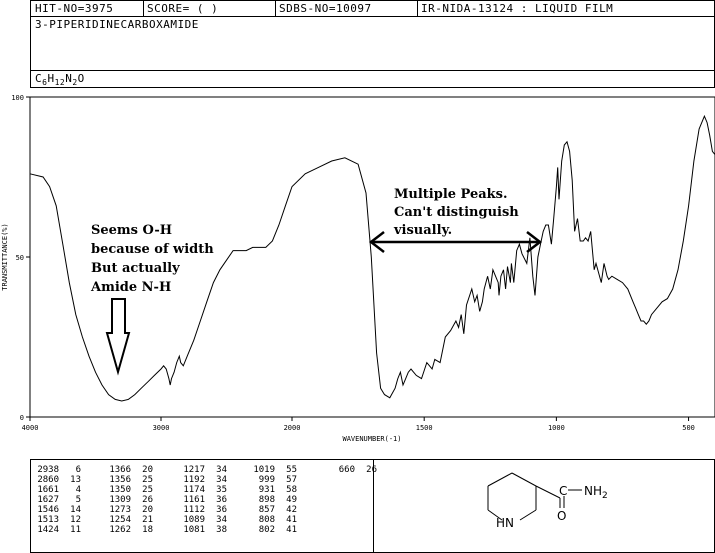 This screenshot has height=553, width=715. I want to click on double-arrow-icon, so click(455, 242).